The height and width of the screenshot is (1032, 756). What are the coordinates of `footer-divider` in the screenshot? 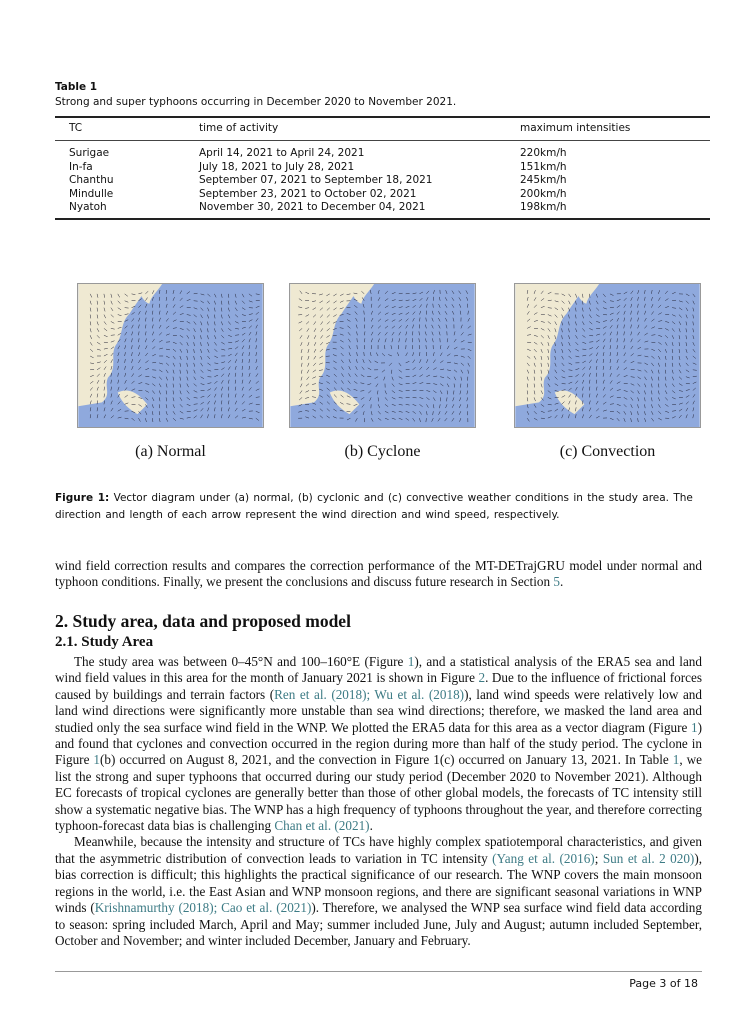 It's located at (378, 971).